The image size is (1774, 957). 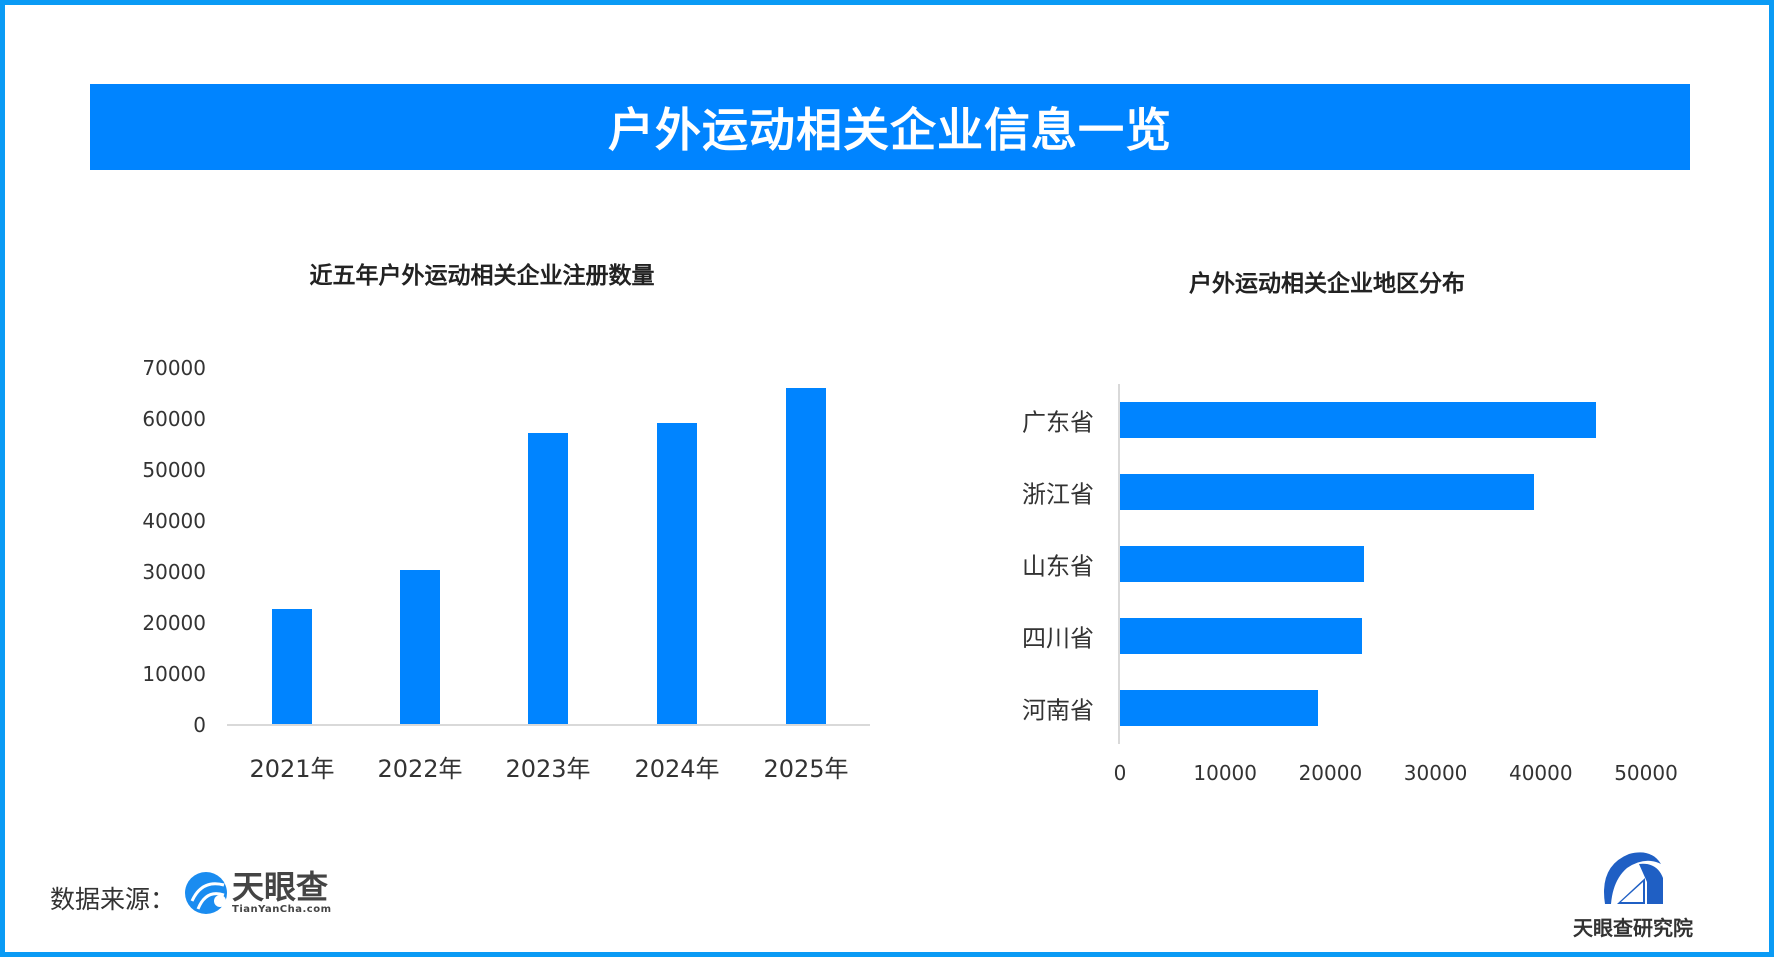 I want to click on tianyancha-logo-icon, so click(x=206, y=892).